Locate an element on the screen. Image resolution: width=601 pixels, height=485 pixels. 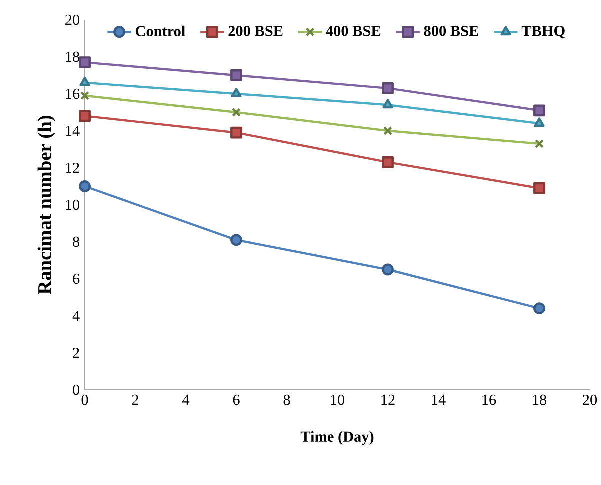
y-tick-label: 20 is located at coordinates (73, 20).